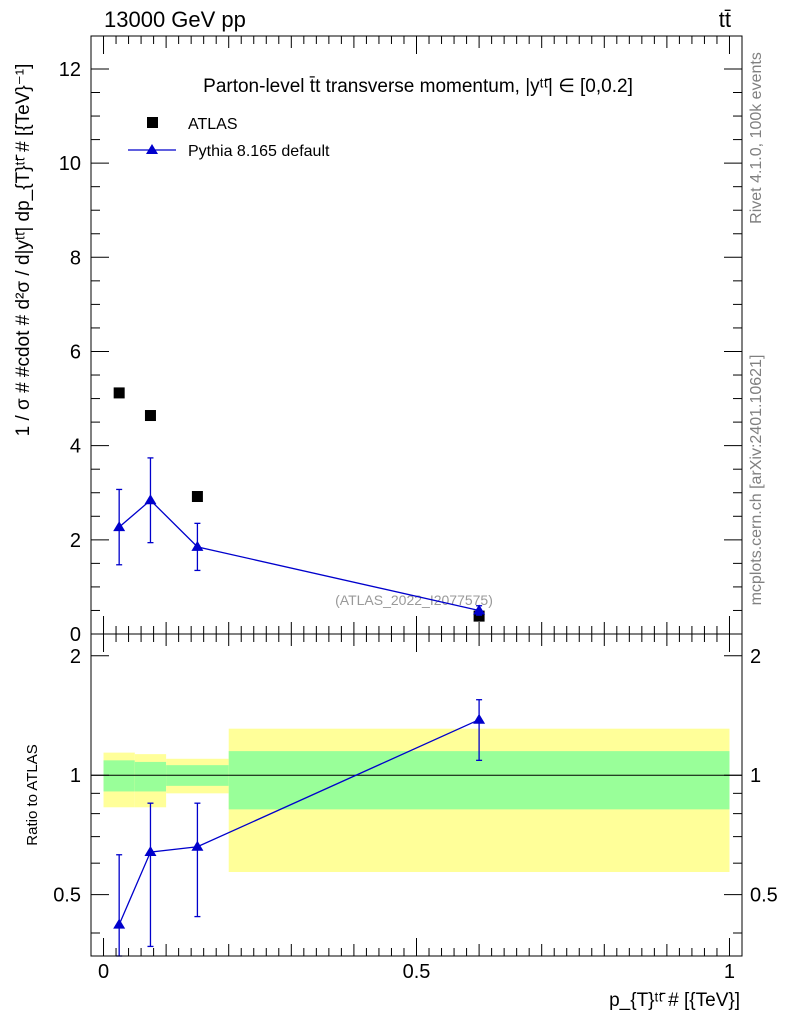  I want to click on legend-atlas-label: ATLAS, so click(213, 124).